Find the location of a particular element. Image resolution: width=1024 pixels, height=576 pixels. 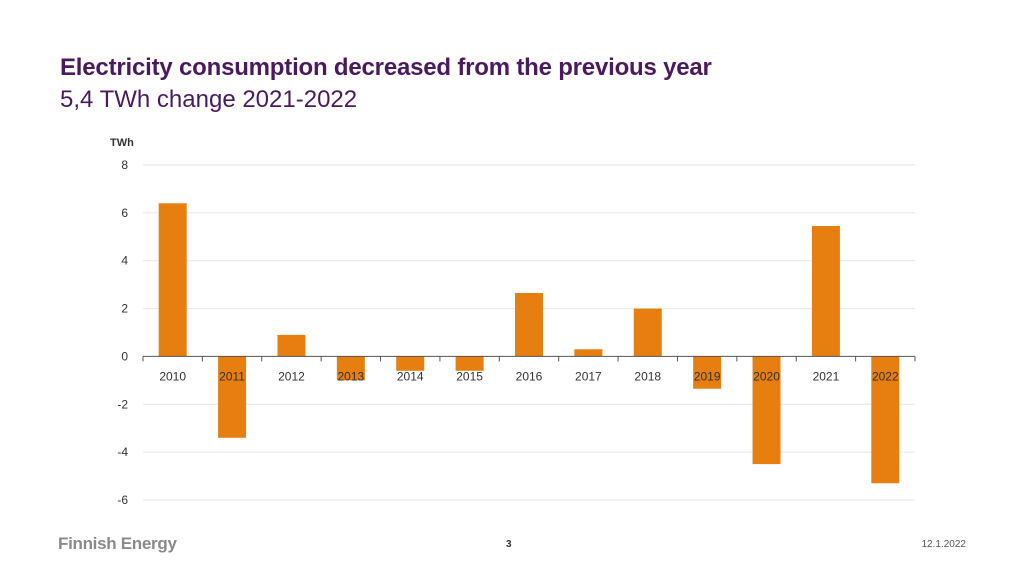

bar-2013 is located at coordinates (350, 368).